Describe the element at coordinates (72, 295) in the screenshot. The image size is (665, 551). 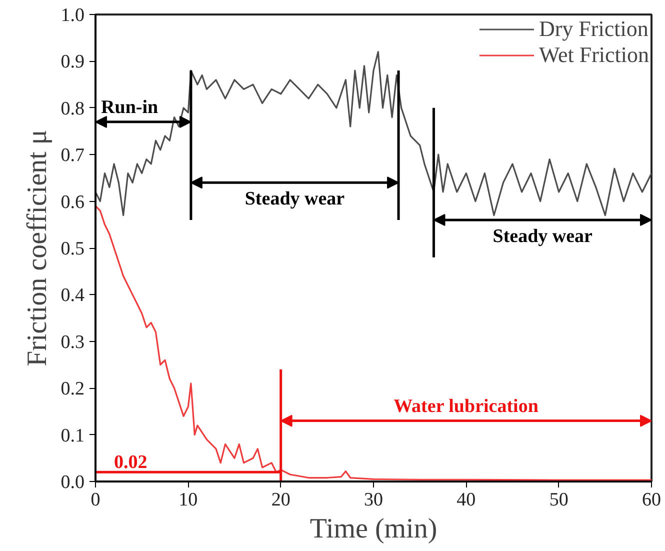
I see `y-tick-label: 0.4` at that location.